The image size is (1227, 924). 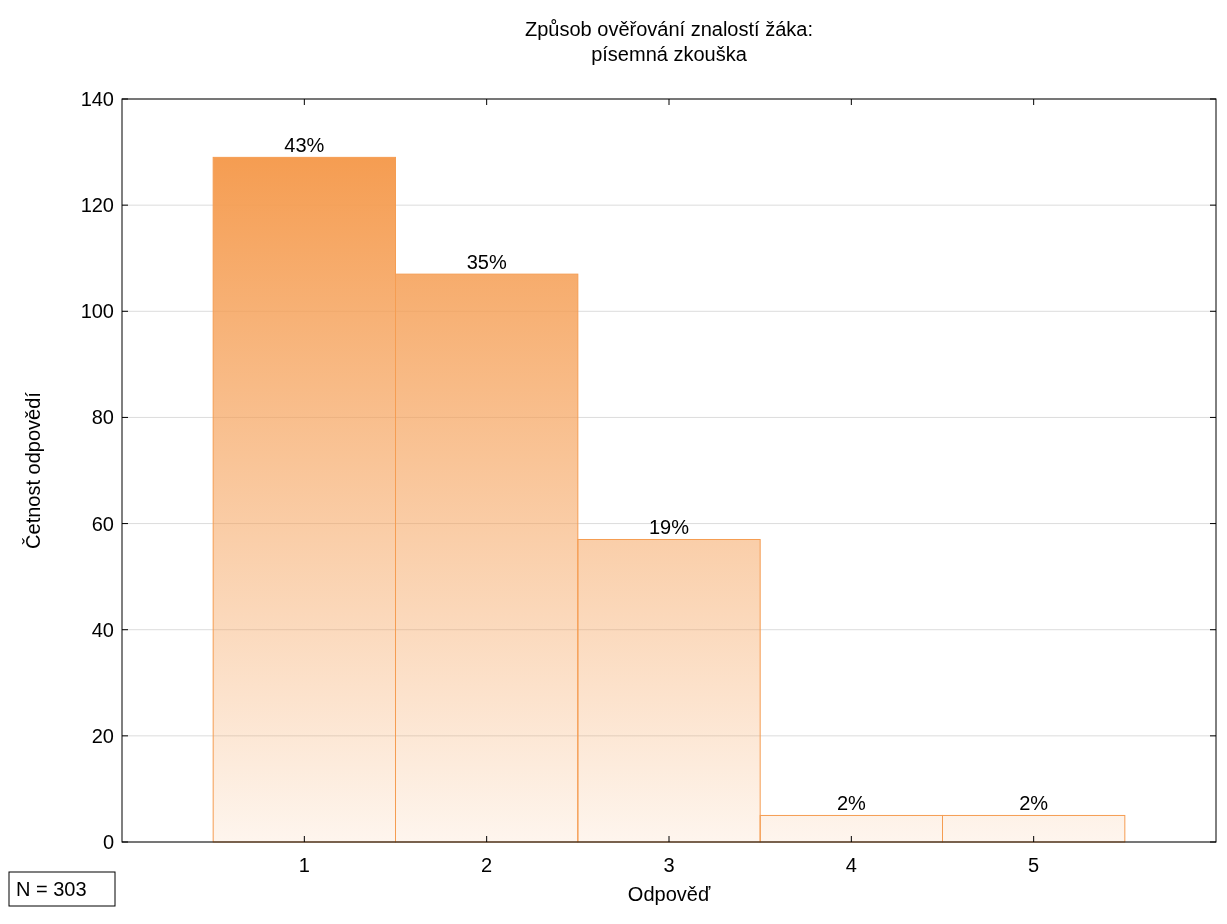 What do you see at coordinates (1034, 865) in the screenshot?
I see `x-tick-label: 5` at bounding box center [1034, 865].